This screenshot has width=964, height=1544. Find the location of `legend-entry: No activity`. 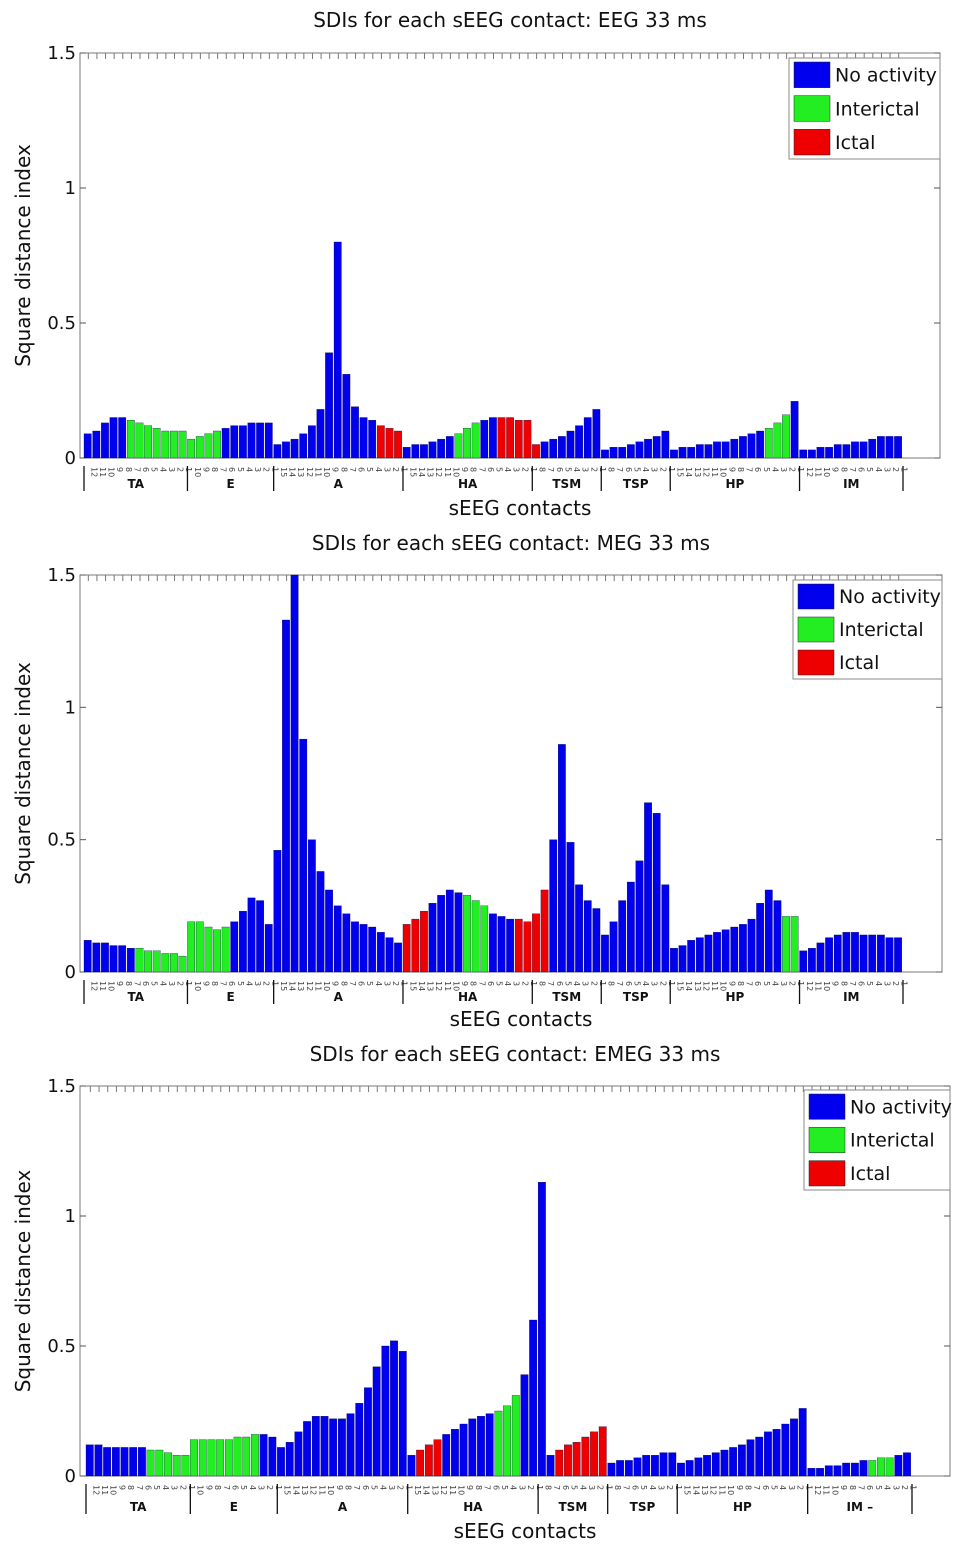

legend-entry: No activity is located at coordinates (901, 1107).